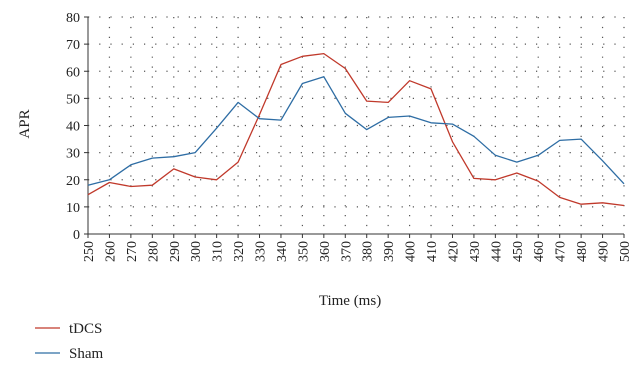 The width and height of the screenshot is (632, 366). I want to click on y-tick-label: 80, so click(73, 18).